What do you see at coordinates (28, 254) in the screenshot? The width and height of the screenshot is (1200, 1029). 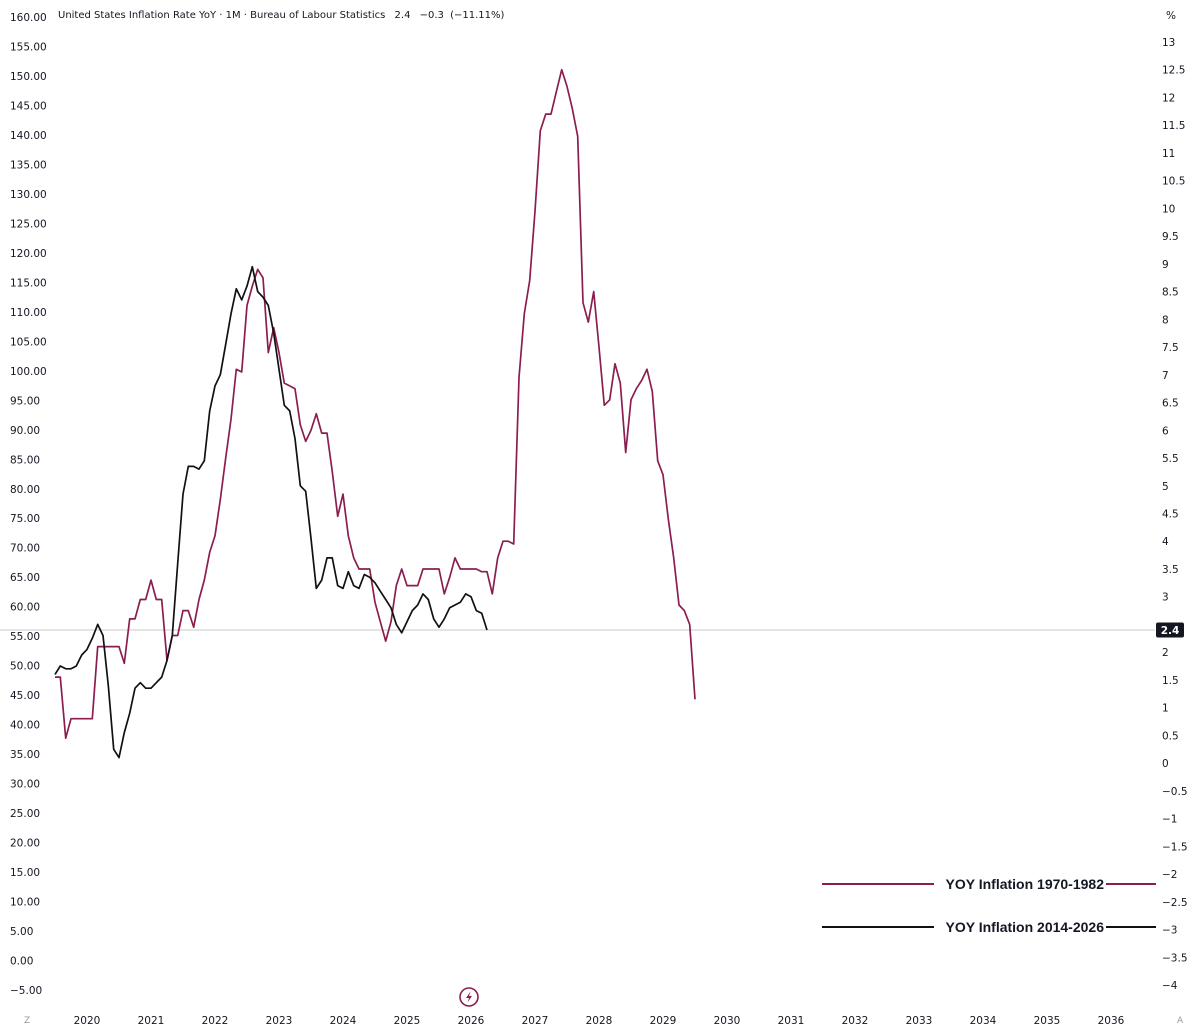 I see `left-axis-tick: 120.00` at bounding box center [28, 254].